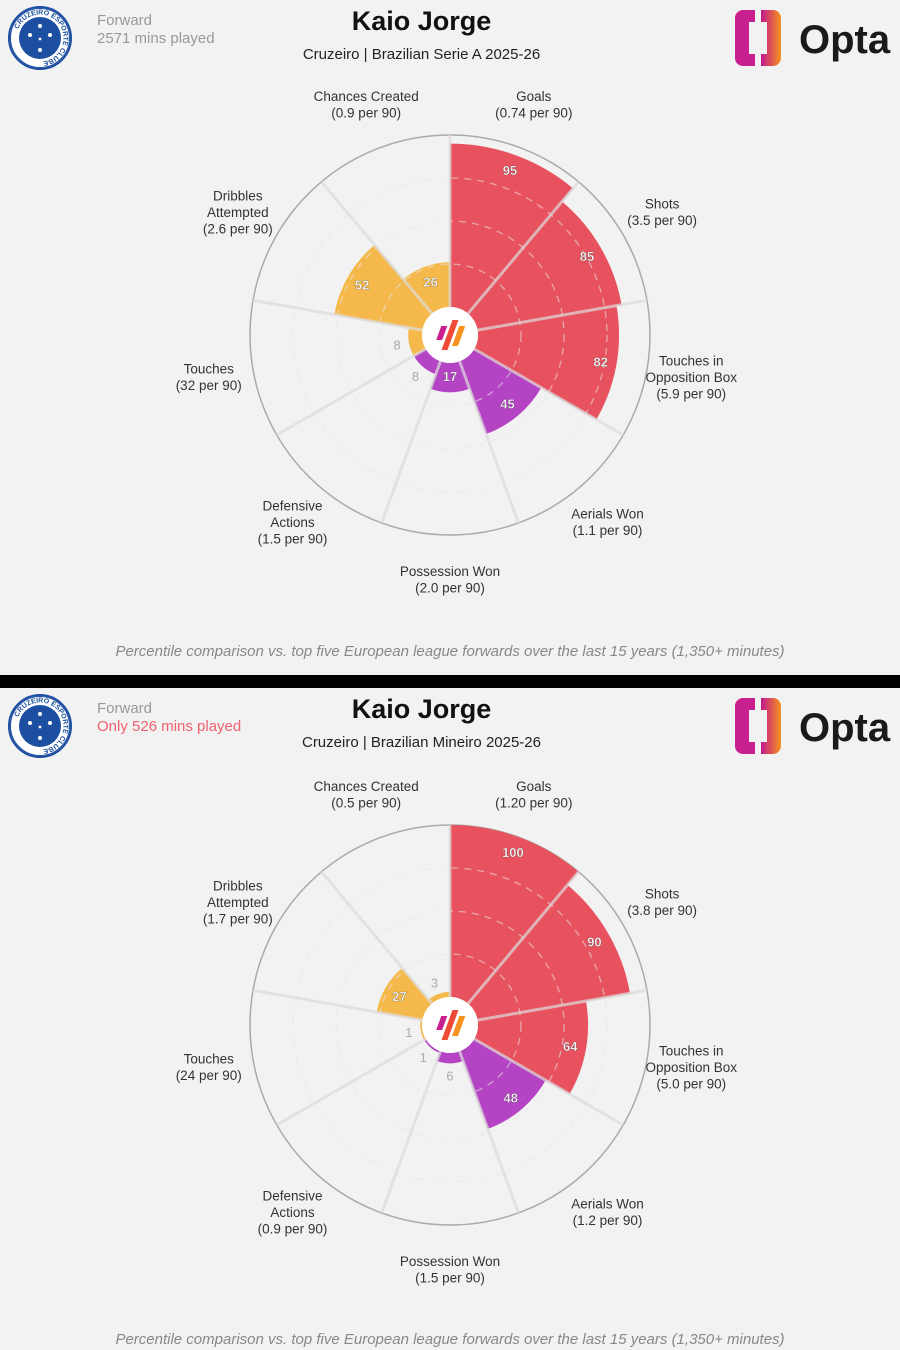  Describe the element at coordinates (434, 983) in the screenshot. I see `value-label: 3` at that location.